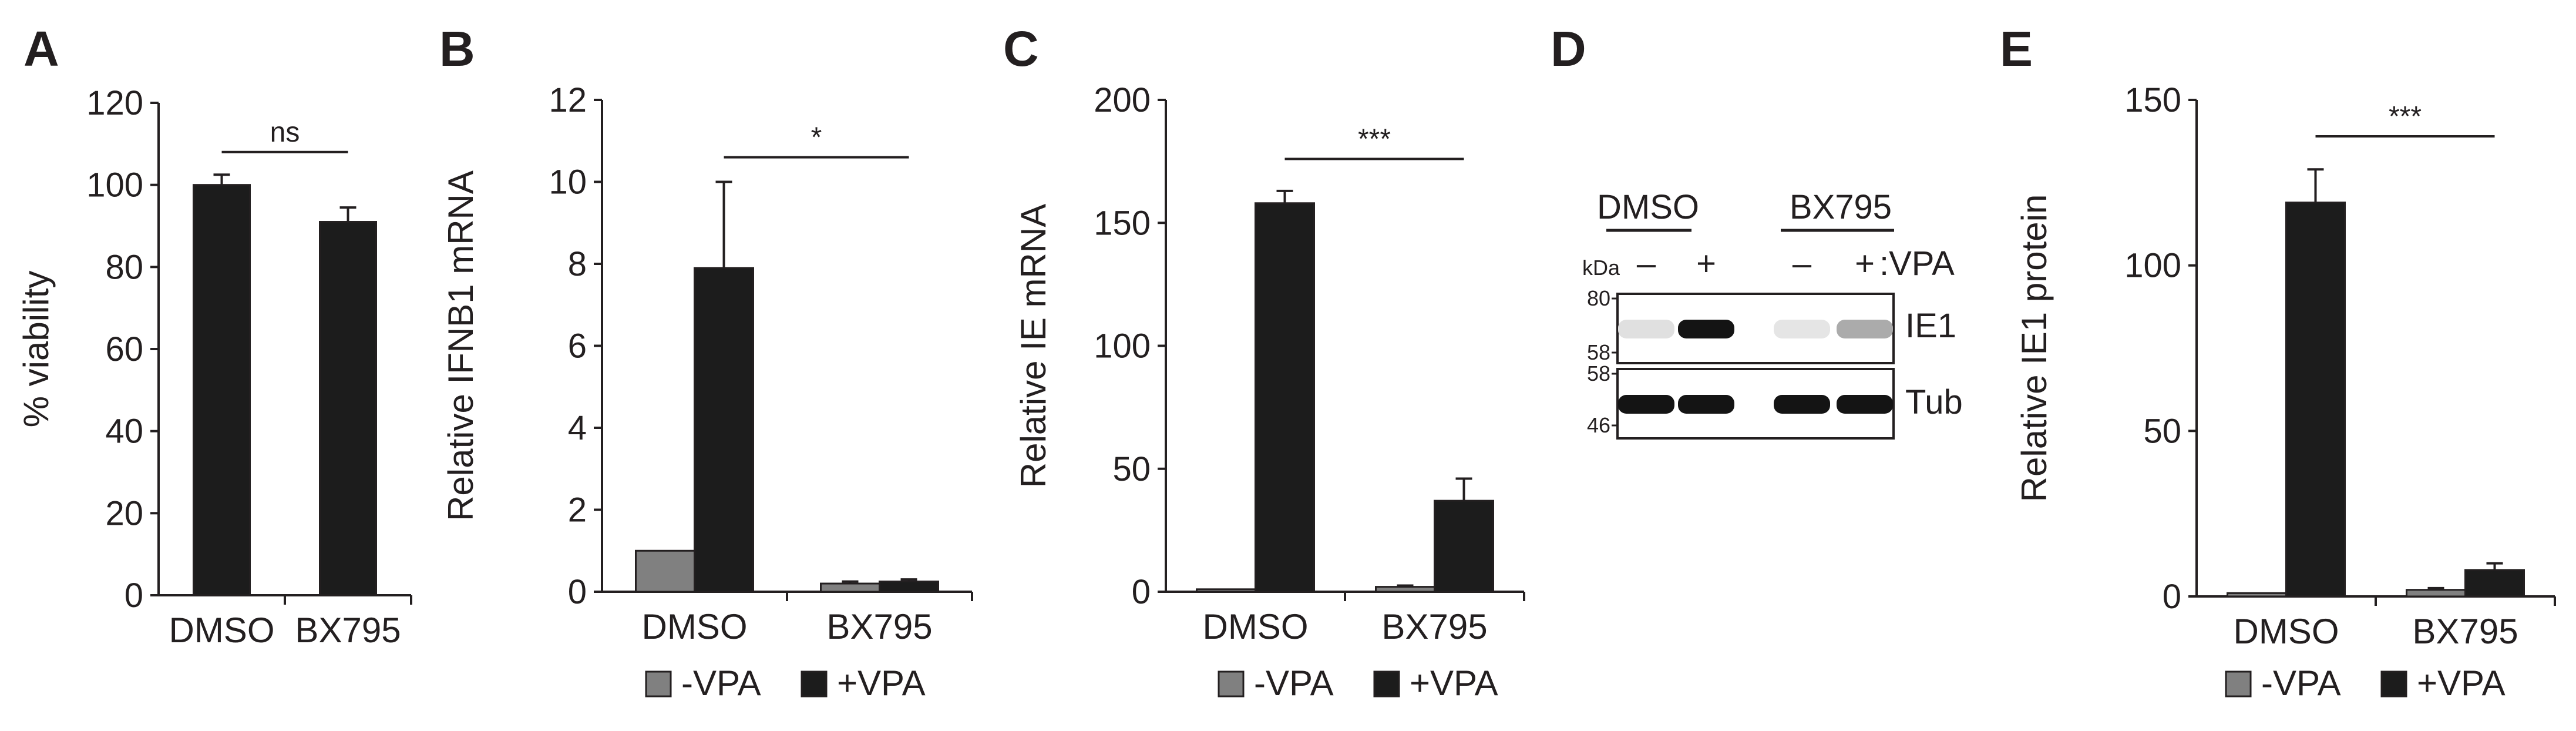 The image size is (2576, 731). I want to click on chart-a-viability: 0 20 40 60 80 100 120 % viability DMSO BX795 ns, so click(214, 367).